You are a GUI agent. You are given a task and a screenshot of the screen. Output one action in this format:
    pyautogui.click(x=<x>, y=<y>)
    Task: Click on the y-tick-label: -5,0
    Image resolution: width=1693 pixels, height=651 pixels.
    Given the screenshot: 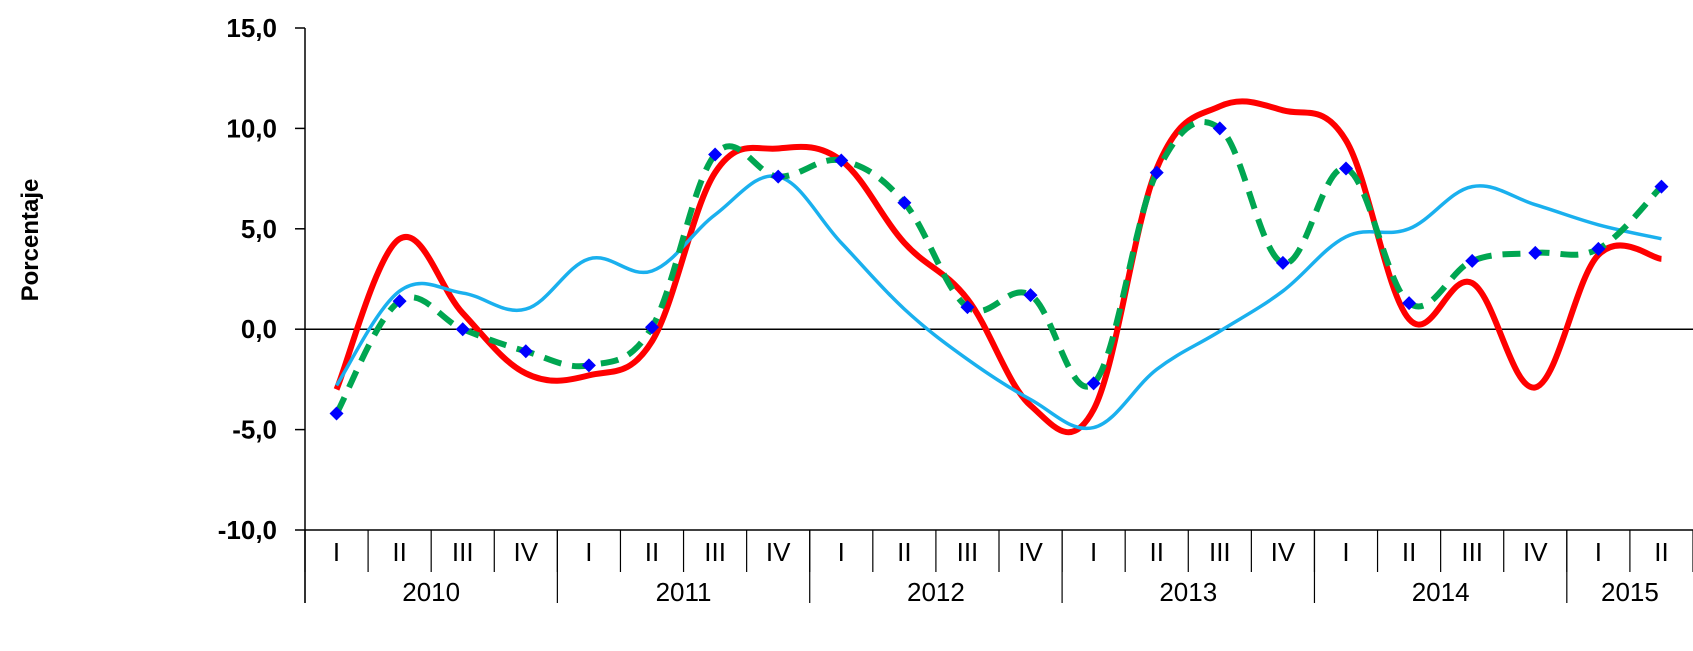 What is the action you would take?
    pyautogui.click(x=254, y=430)
    